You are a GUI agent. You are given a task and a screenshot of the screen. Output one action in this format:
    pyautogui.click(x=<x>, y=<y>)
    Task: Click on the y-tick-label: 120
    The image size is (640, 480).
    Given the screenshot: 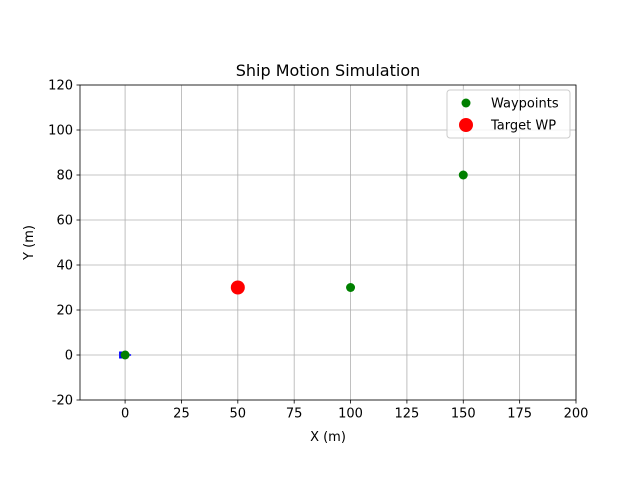 What is the action you would take?
    pyautogui.click(x=60, y=86)
    